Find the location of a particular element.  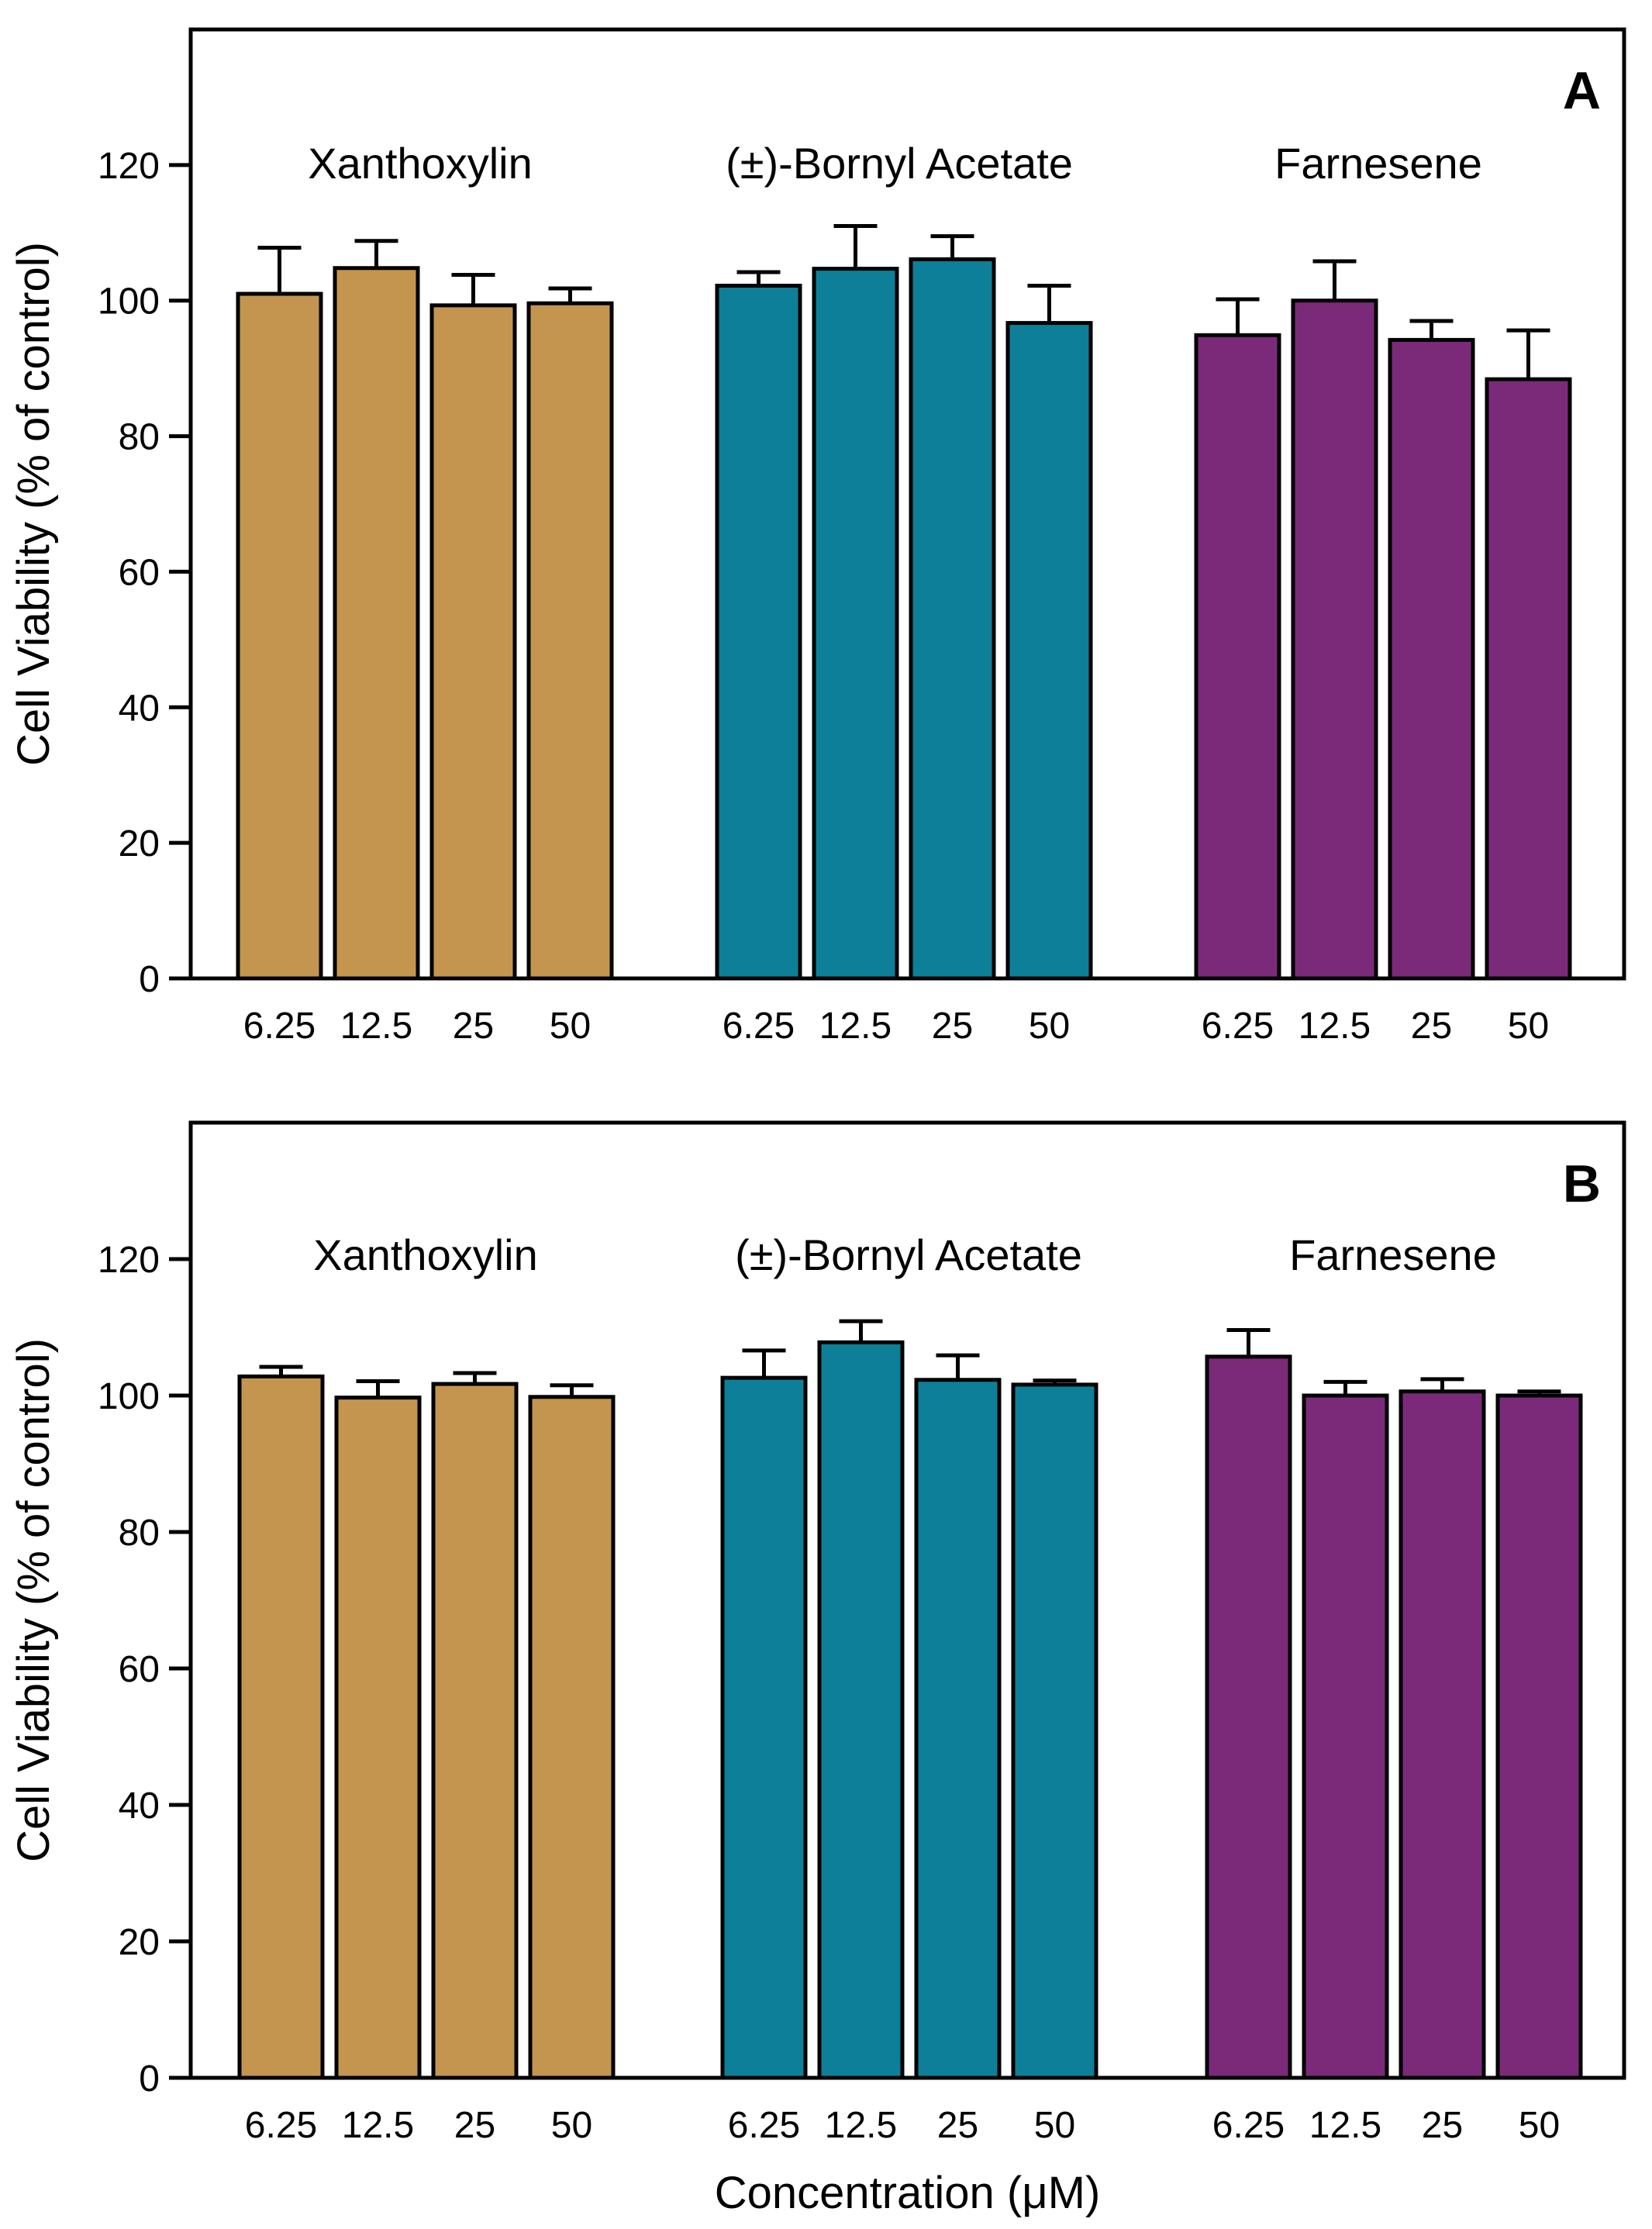

x-axis-title: Concentration (μM) is located at coordinates (908, 2193).